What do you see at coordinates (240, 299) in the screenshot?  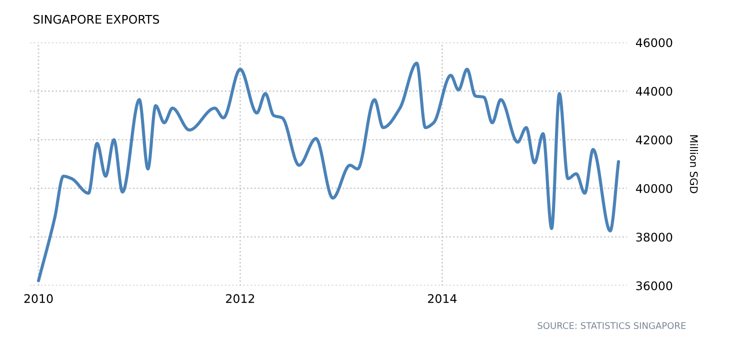 I see `x-tick-label: 2012` at bounding box center [240, 299].